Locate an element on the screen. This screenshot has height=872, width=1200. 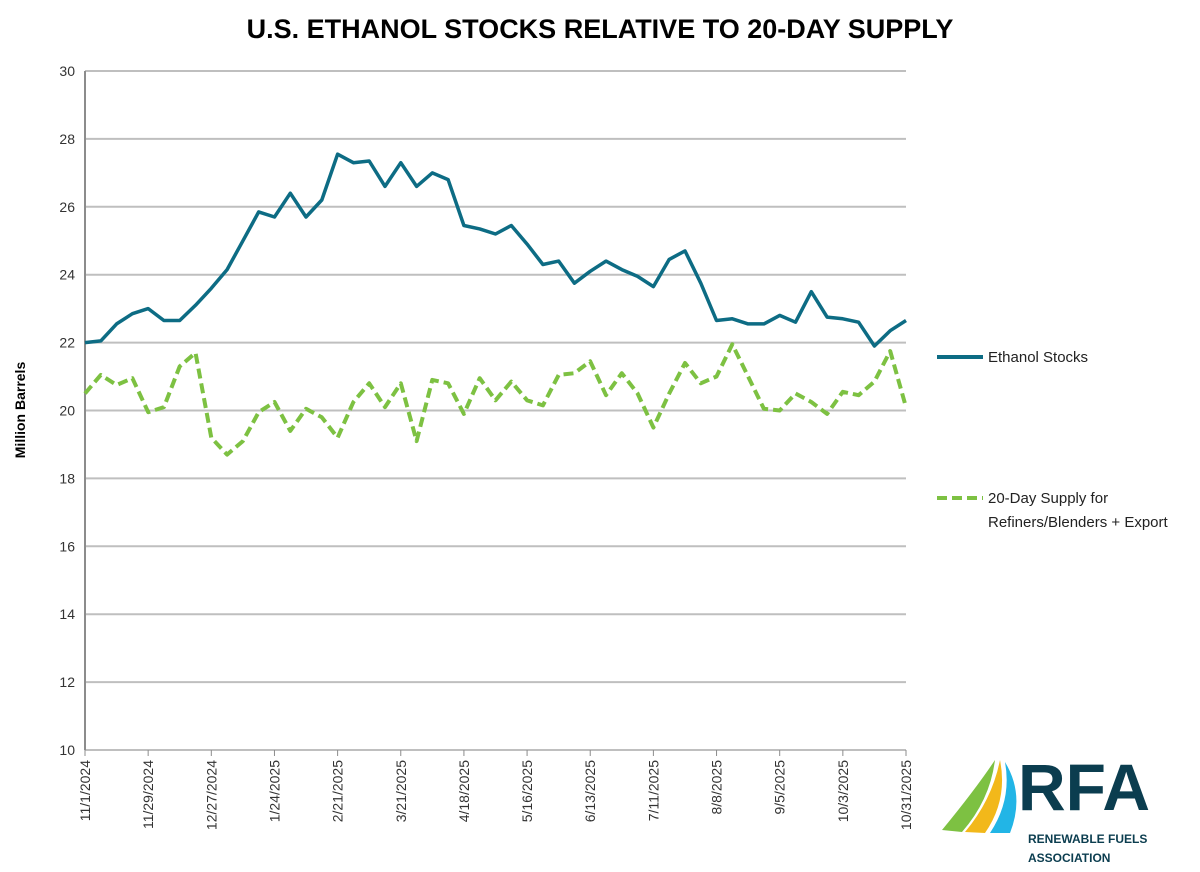
legend-label-ethanol-stocks: Ethanol Stocks is located at coordinates (1038, 357).